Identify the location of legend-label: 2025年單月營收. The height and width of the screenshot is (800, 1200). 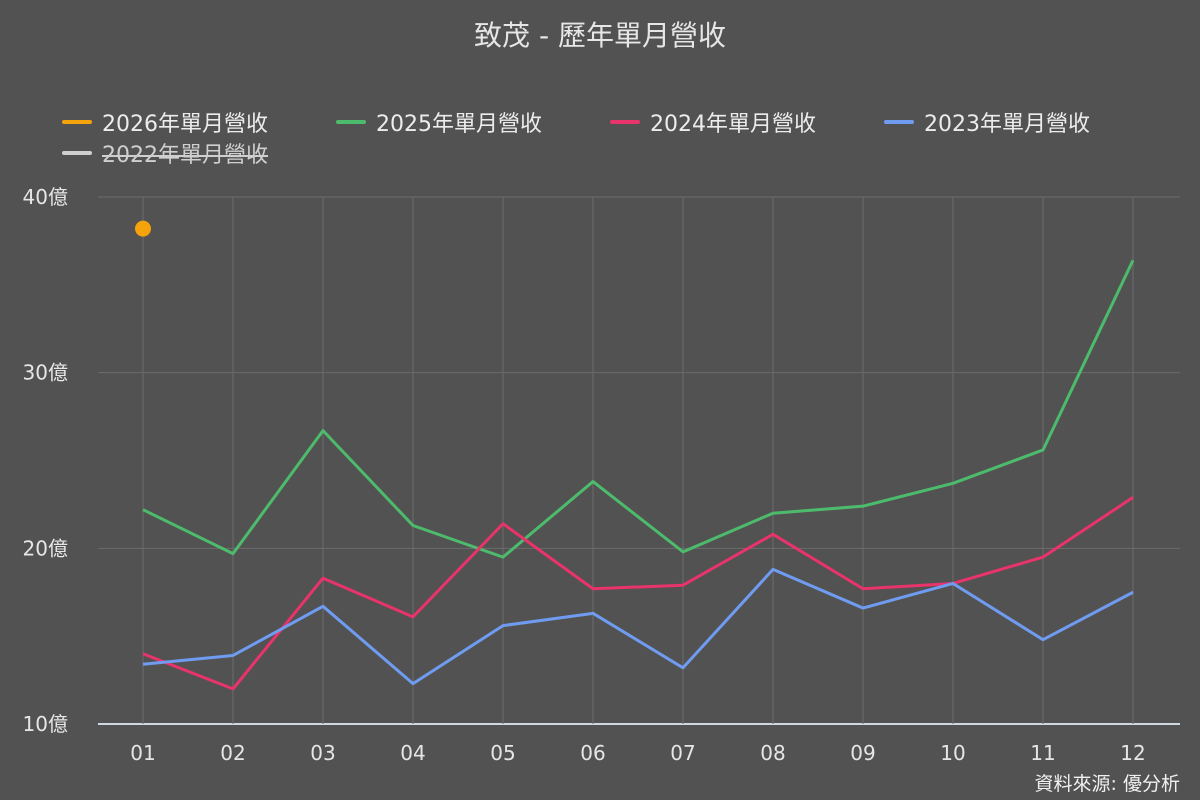
(459, 124).